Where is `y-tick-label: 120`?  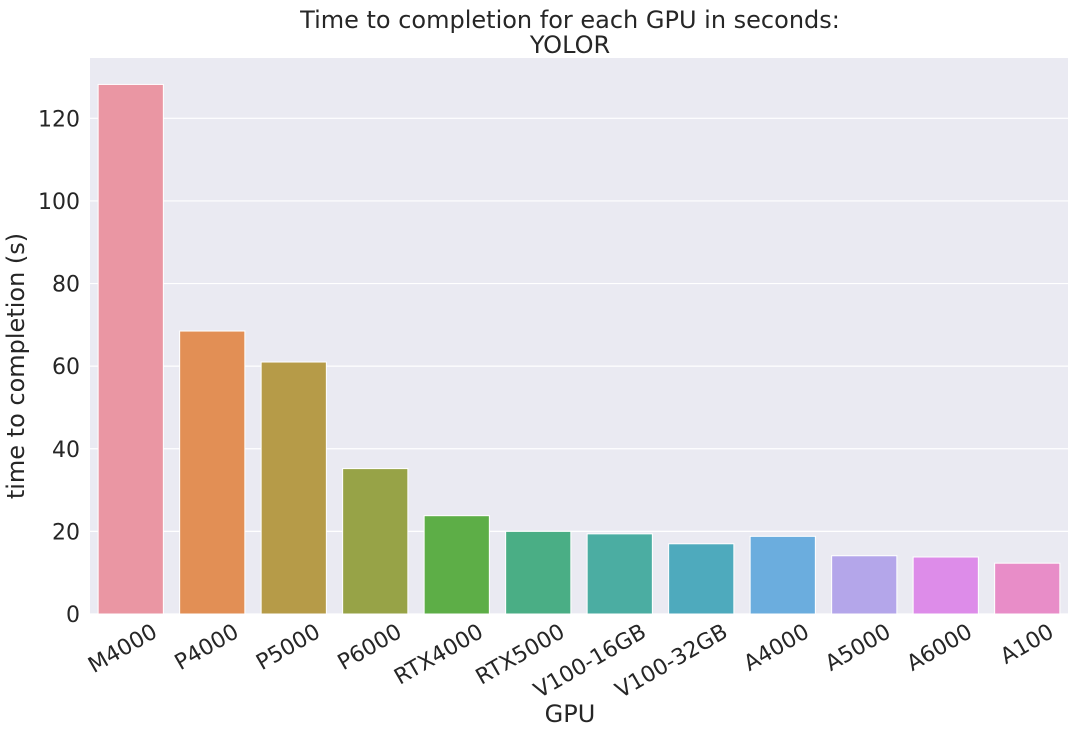
y-tick-label: 120 is located at coordinates (59, 119).